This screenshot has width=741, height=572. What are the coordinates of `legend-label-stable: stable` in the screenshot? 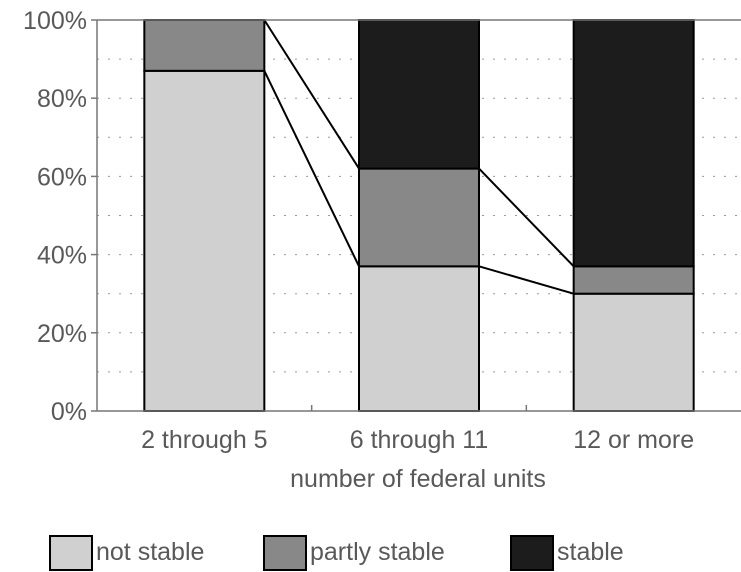 It's located at (590, 552).